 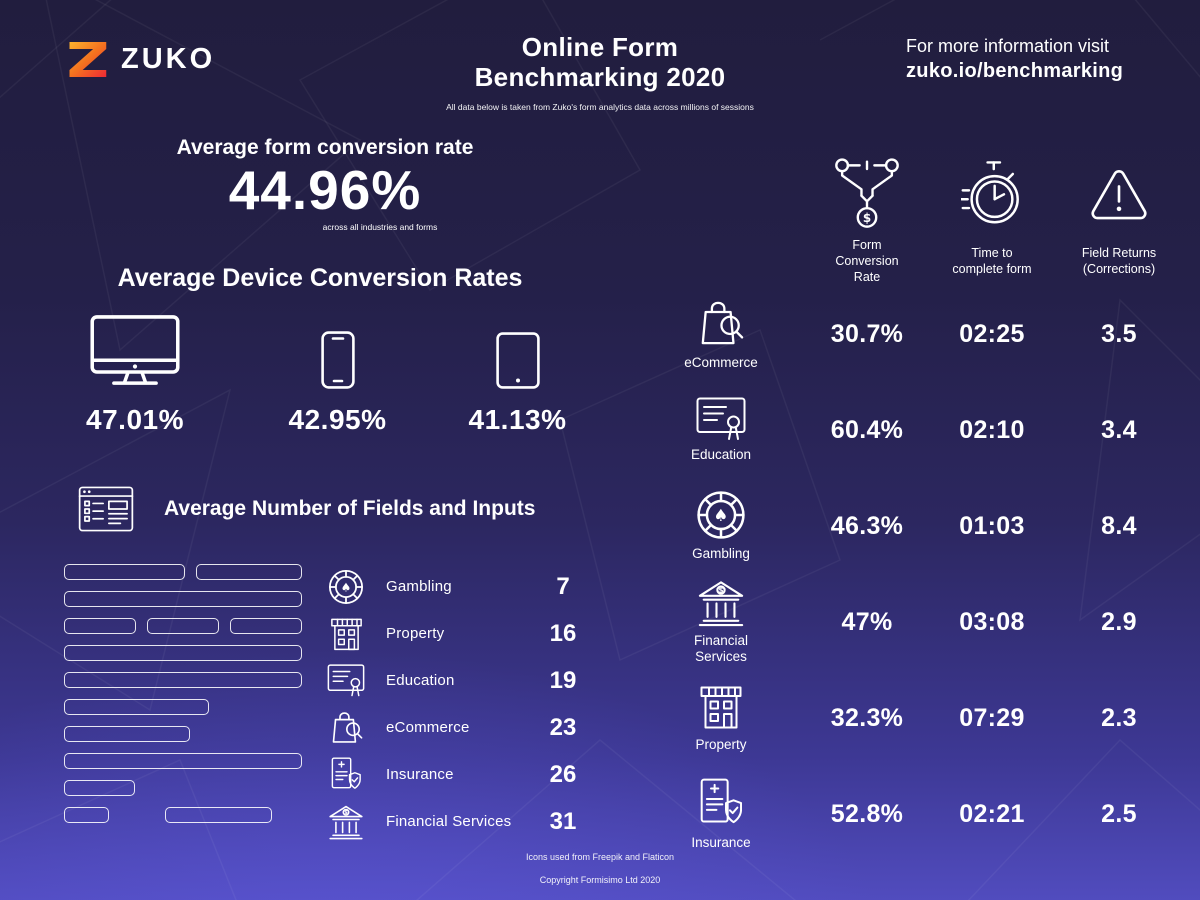 I want to click on list-item-property: Property 16, so click(x=454, y=633).